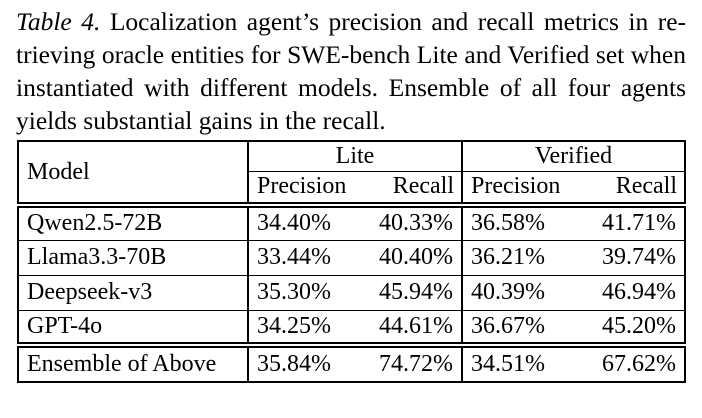  I want to click on metric-cell: 34.25%, so click(299, 329).